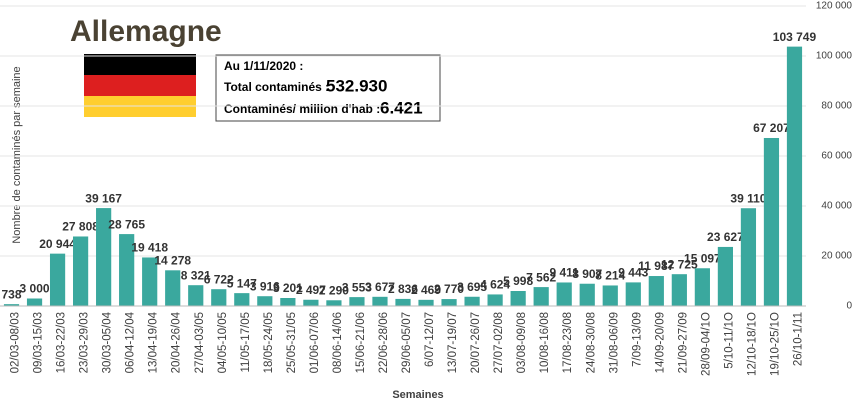  I want to click on x-tick-label: 27/07-02/08, so click(499, 342).